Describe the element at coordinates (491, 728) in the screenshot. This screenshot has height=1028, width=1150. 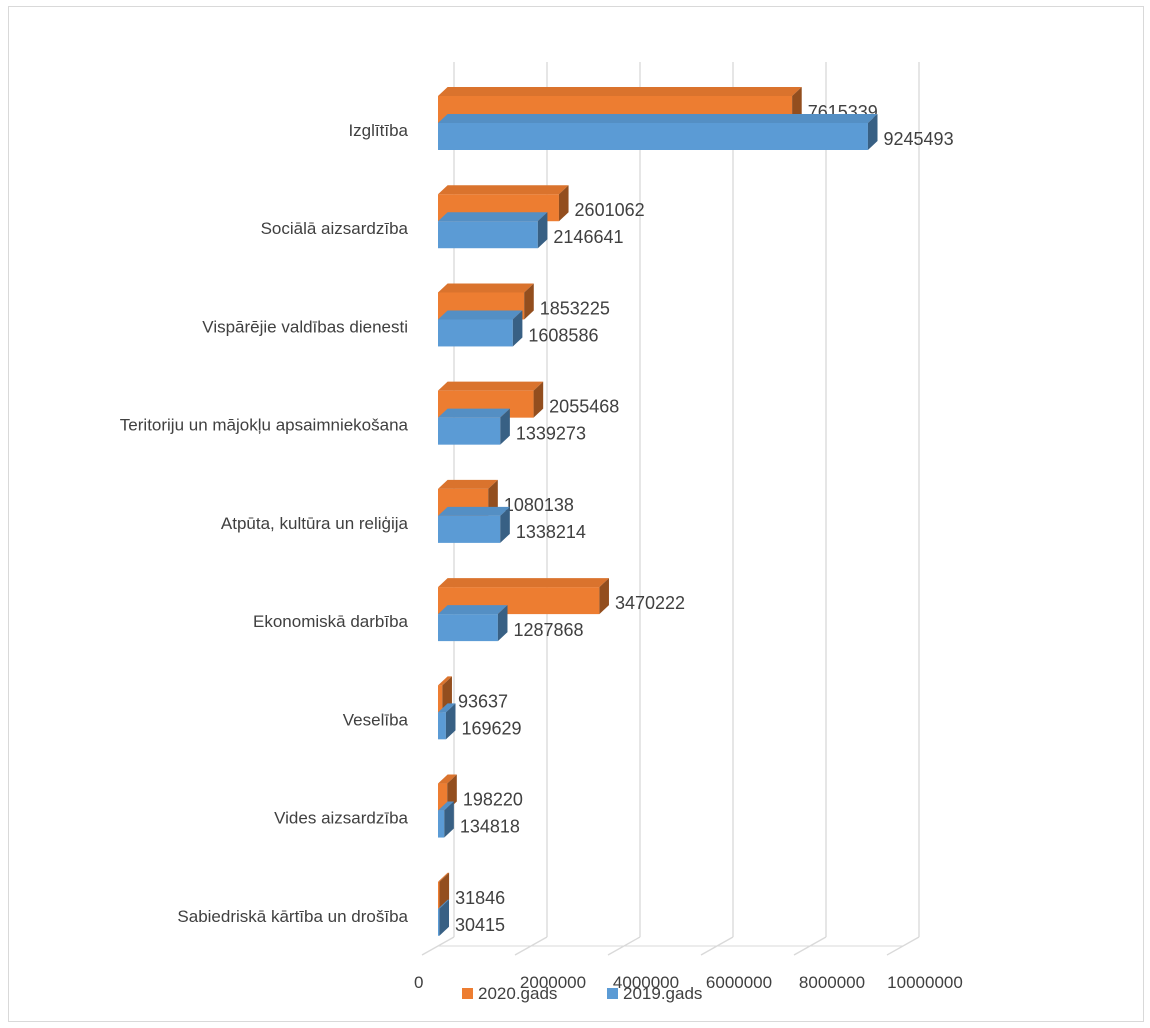
I see `data-label: 169629` at that location.